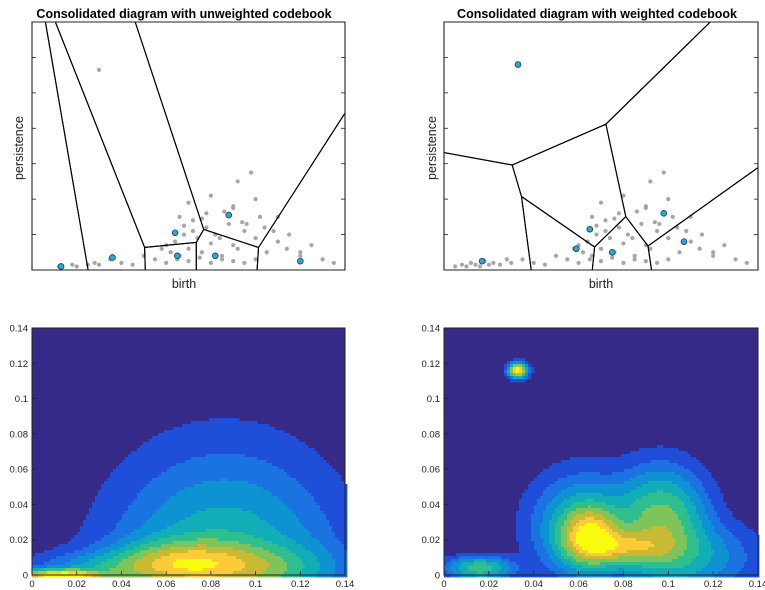 This screenshot has height=590, width=765. I want to click on y-tick-label: 0.04, so click(19, 505).